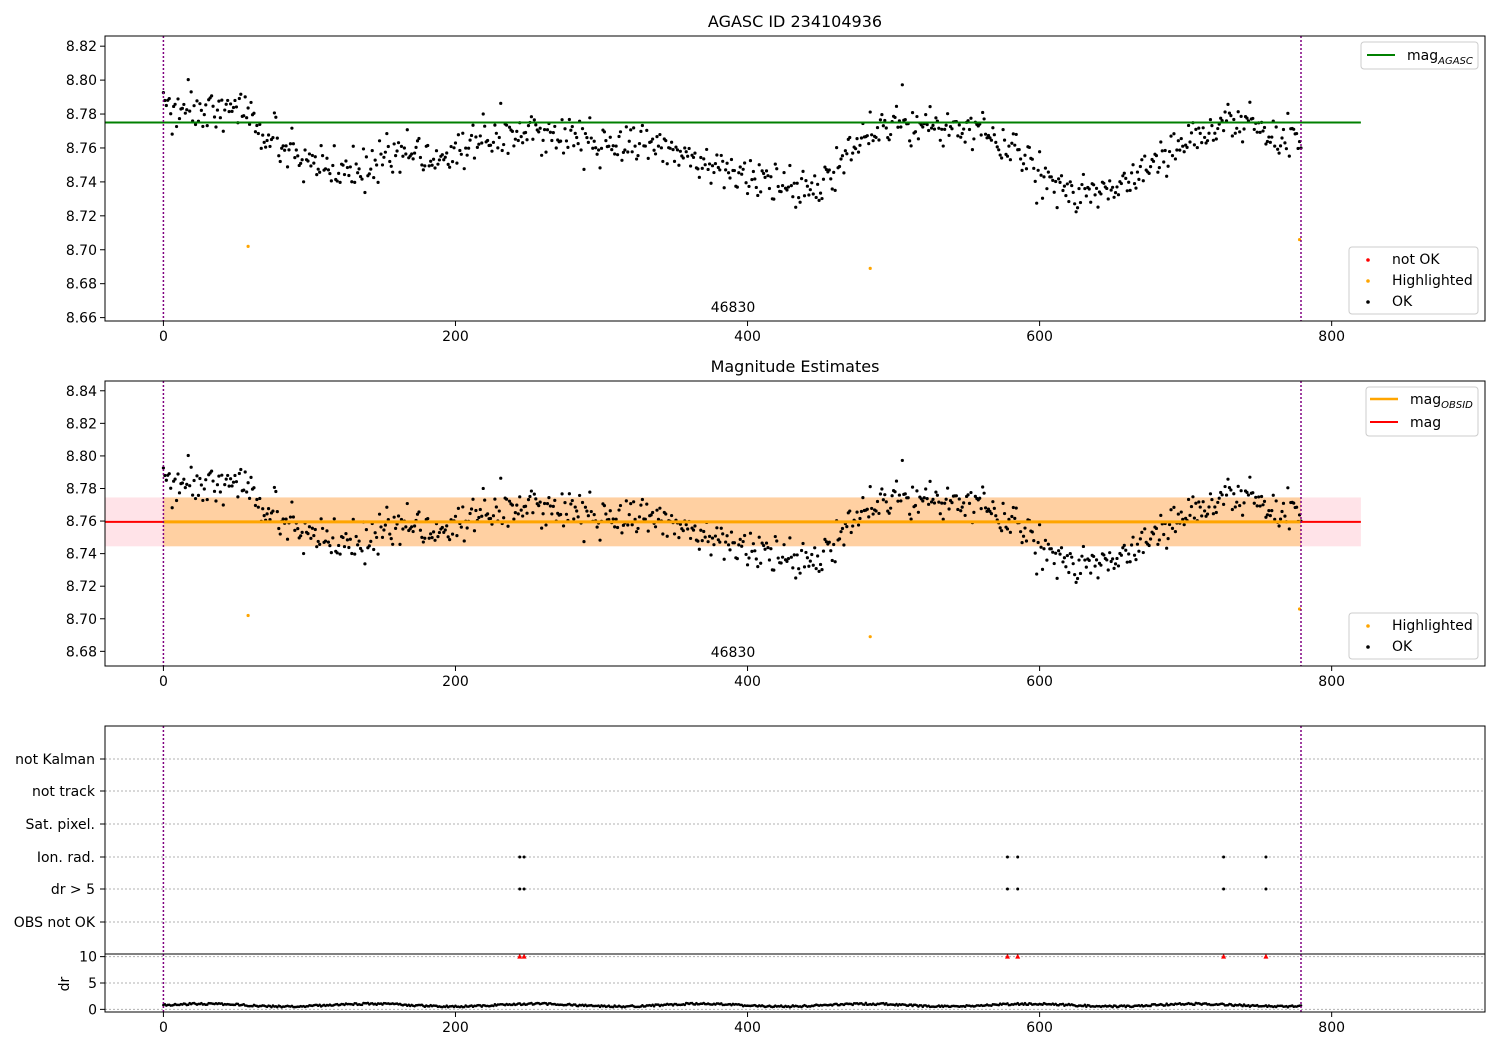 This screenshot has height=1050, width=1500. I want to click on y-tick-label: 8.70, so click(81, 251).